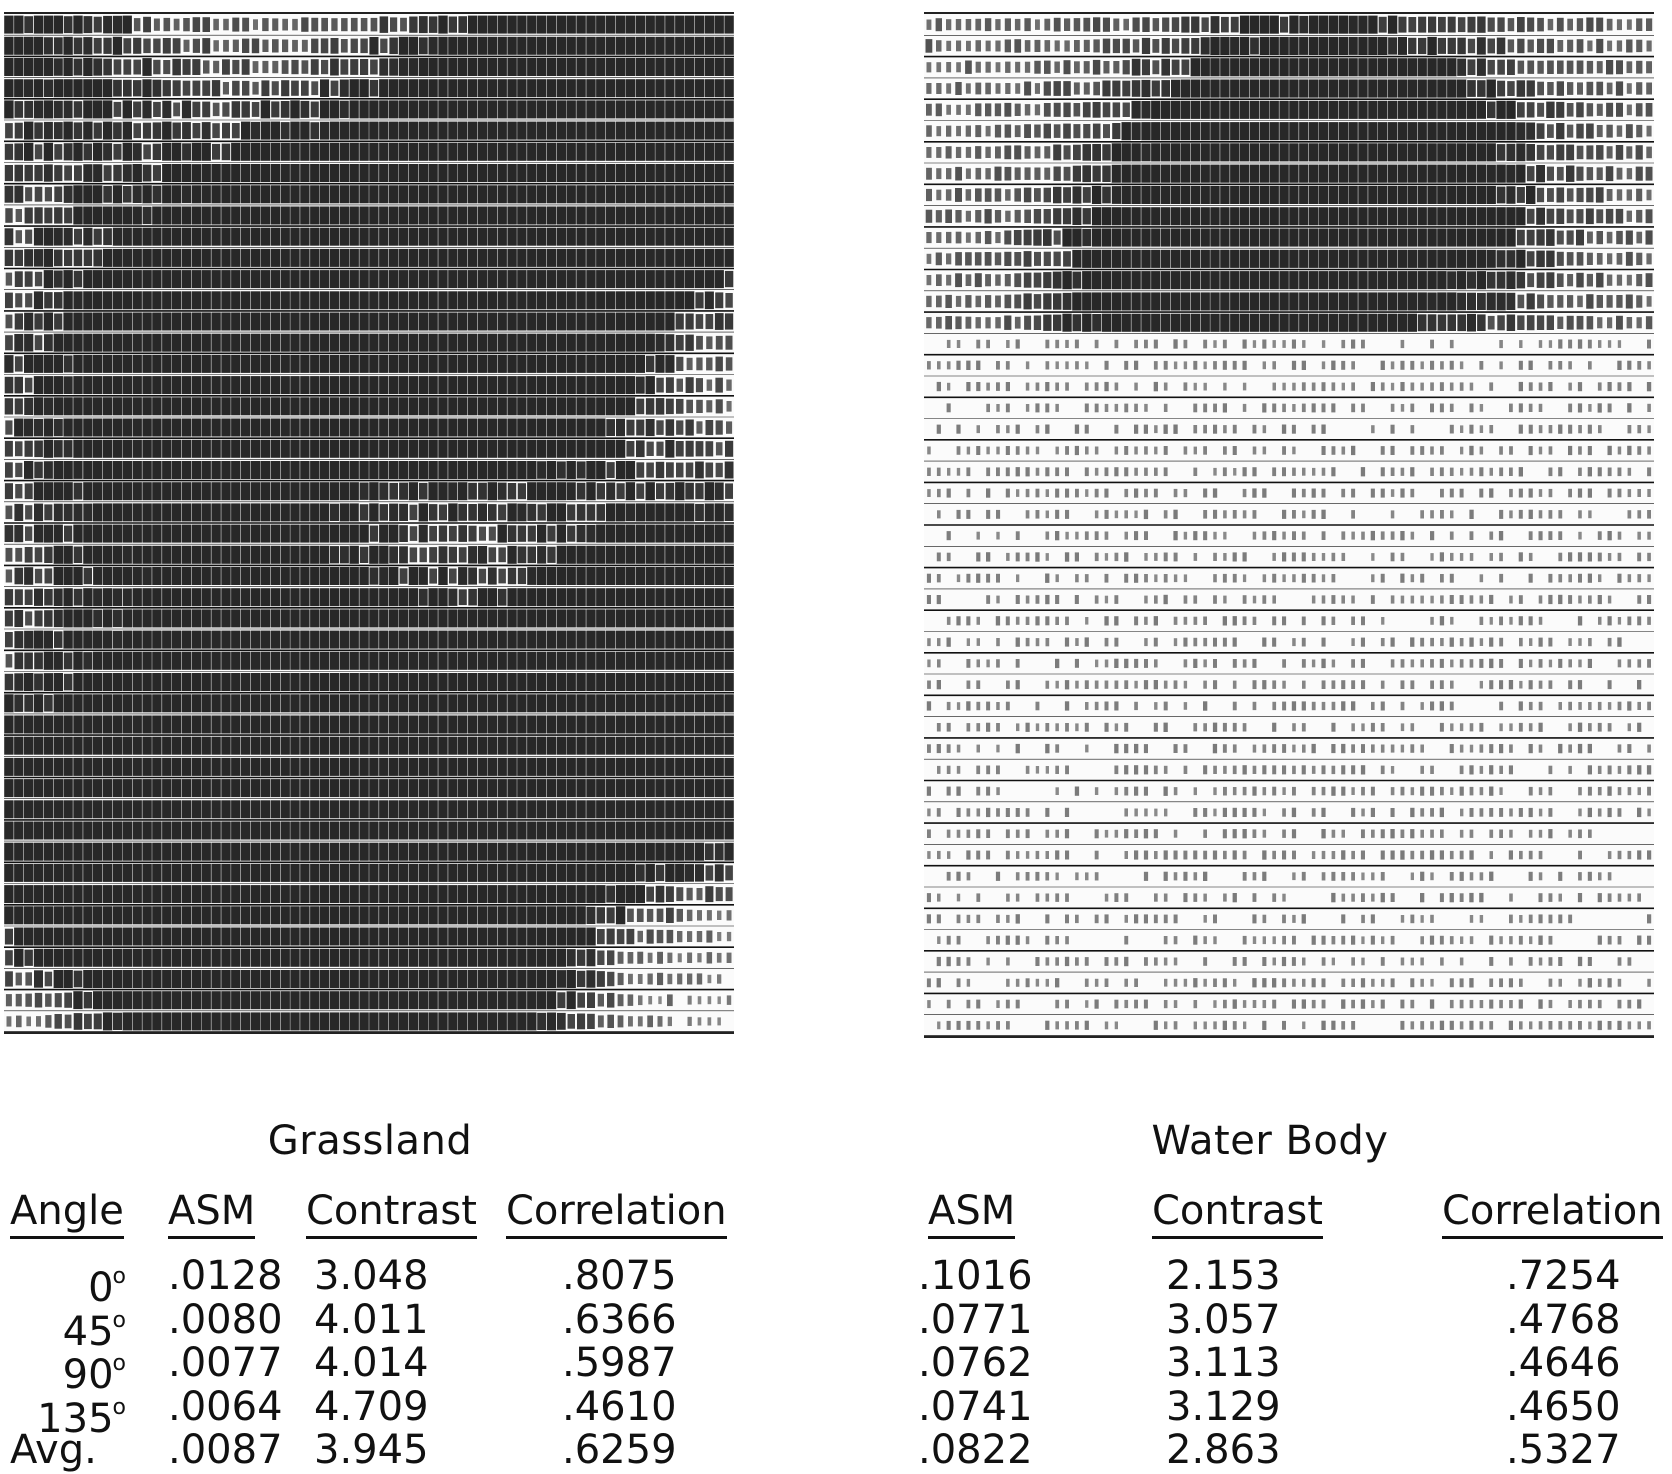  What do you see at coordinates (975, 1450) in the screenshot?
I see `water-asm-cell: .0822` at bounding box center [975, 1450].